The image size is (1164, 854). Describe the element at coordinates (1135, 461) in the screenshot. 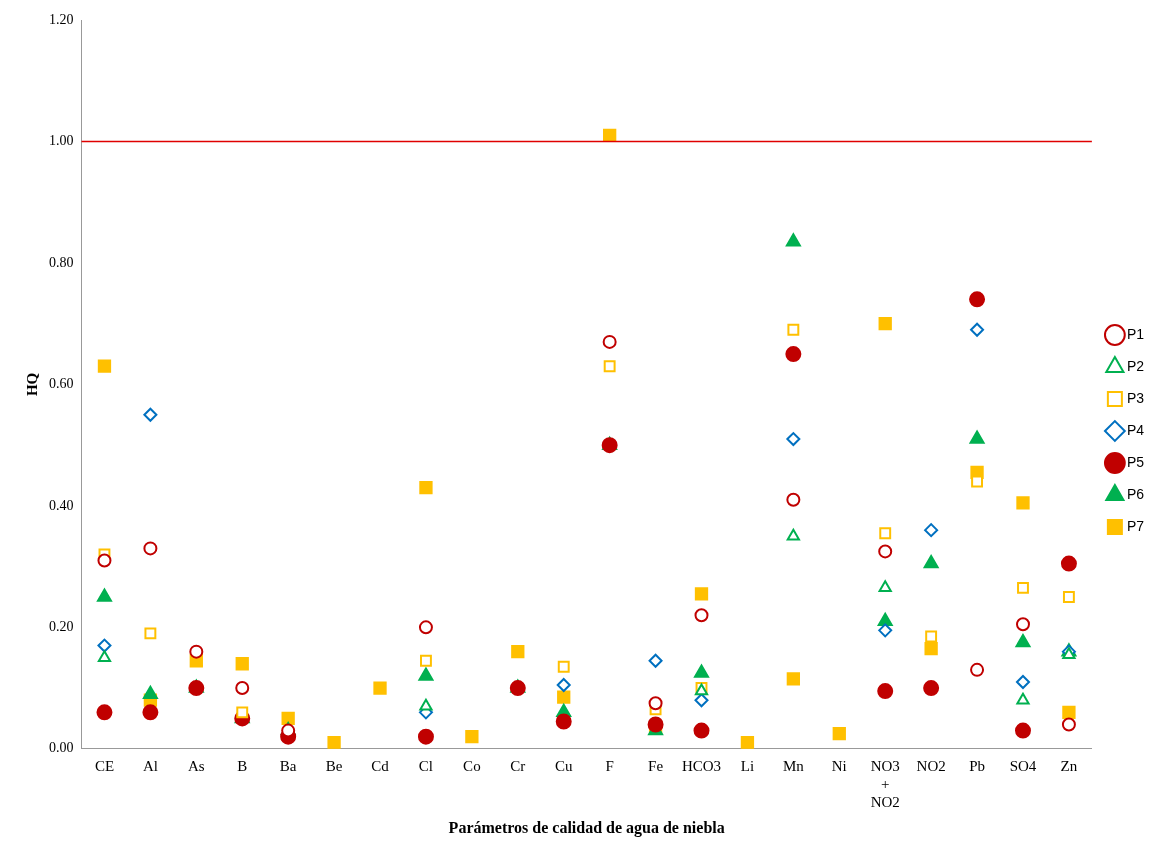

I see `legend-label: P5` at that location.